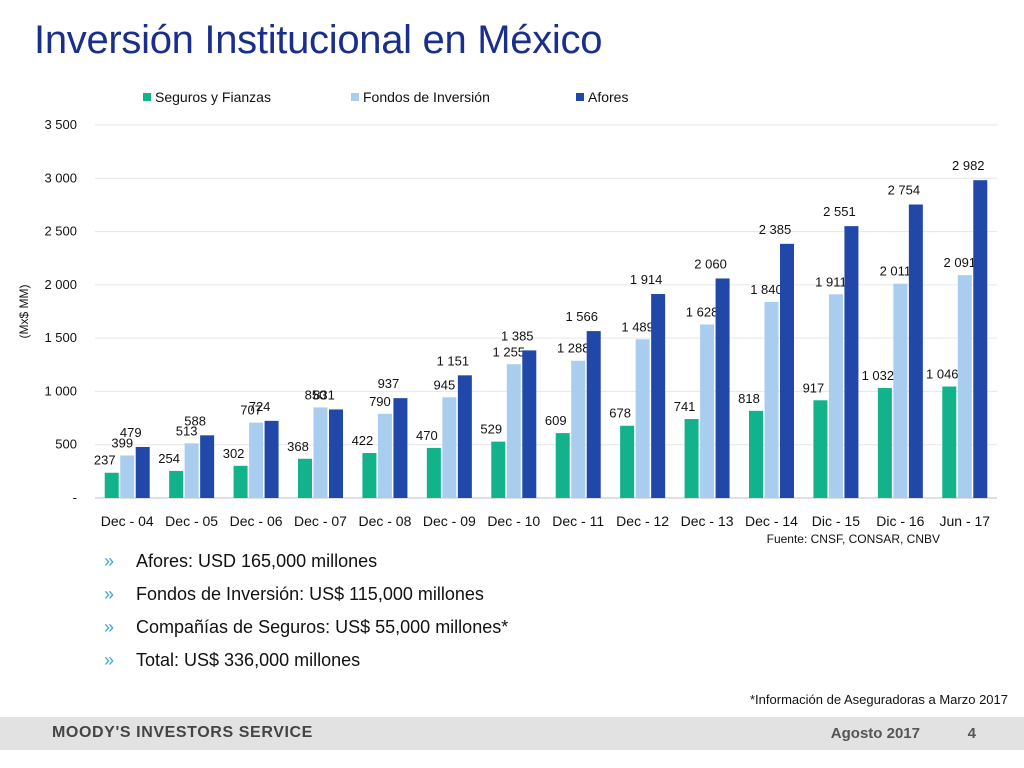  What do you see at coordinates (60, 231) in the screenshot?
I see `y-tick-label: 2 500` at bounding box center [60, 231].